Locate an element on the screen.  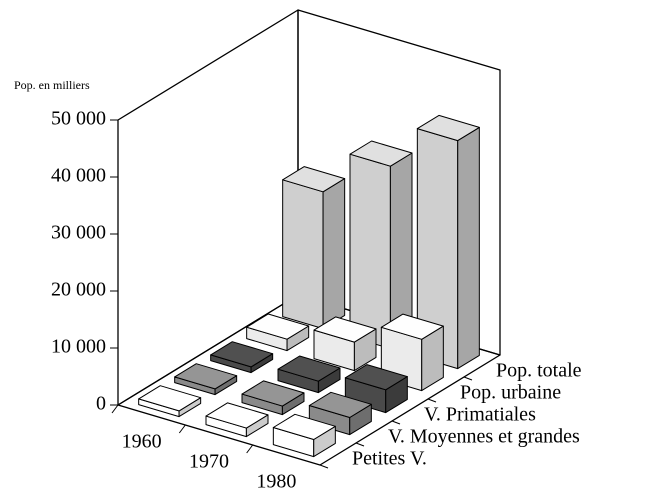
x-tick-label: 1970 is located at coordinates (209, 462).